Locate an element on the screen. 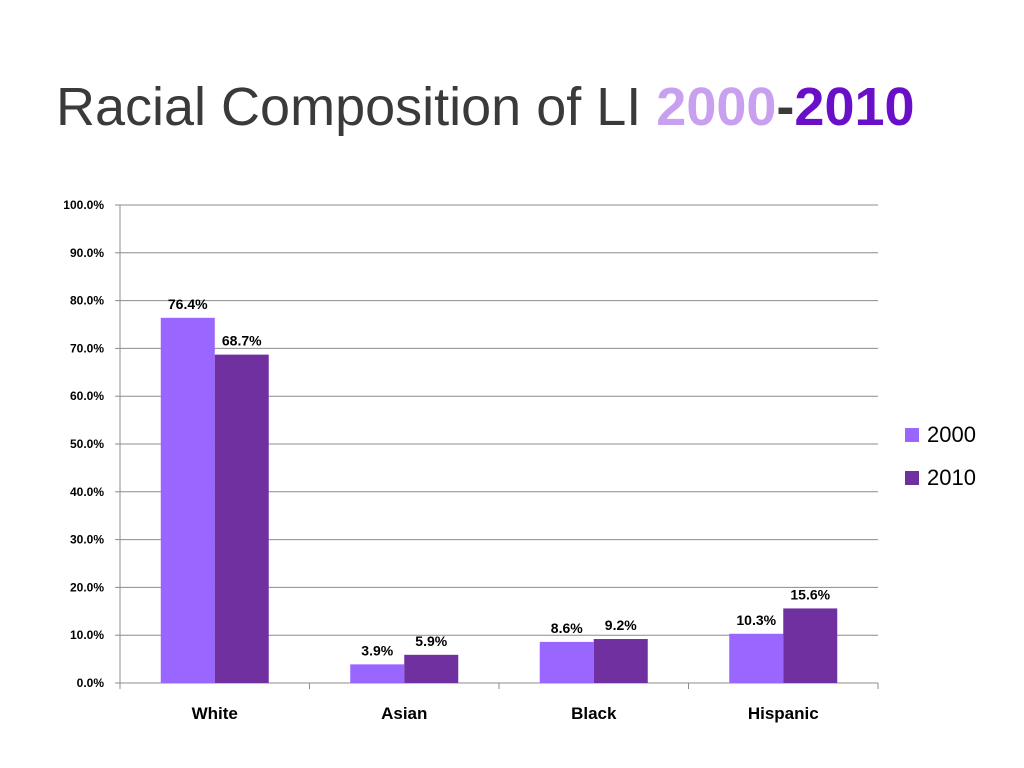 The height and width of the screenshot is (768, 1024). legend-label: 2000 is located at coordinates (951, 434).